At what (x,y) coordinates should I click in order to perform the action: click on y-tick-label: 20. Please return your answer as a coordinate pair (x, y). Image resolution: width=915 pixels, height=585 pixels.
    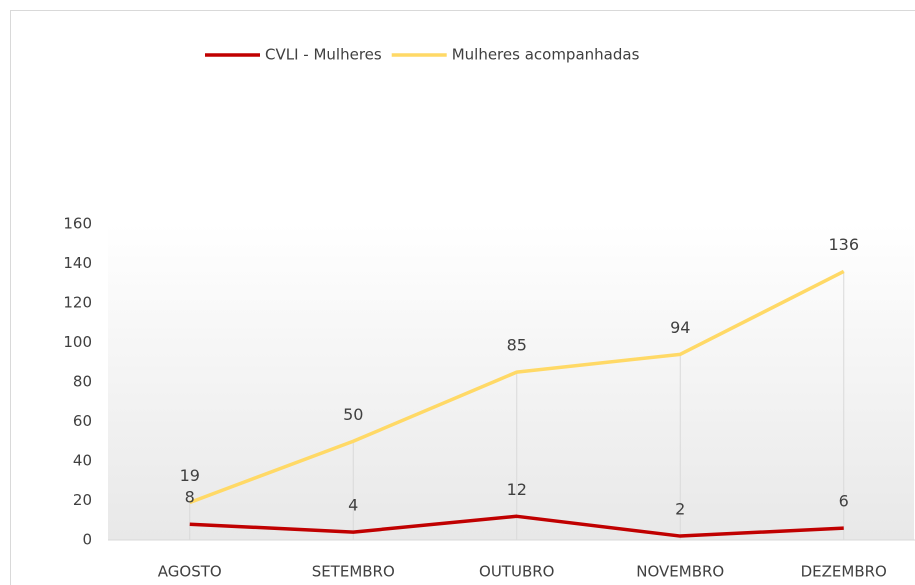
    Looking at the image, I should click on (82, 500).